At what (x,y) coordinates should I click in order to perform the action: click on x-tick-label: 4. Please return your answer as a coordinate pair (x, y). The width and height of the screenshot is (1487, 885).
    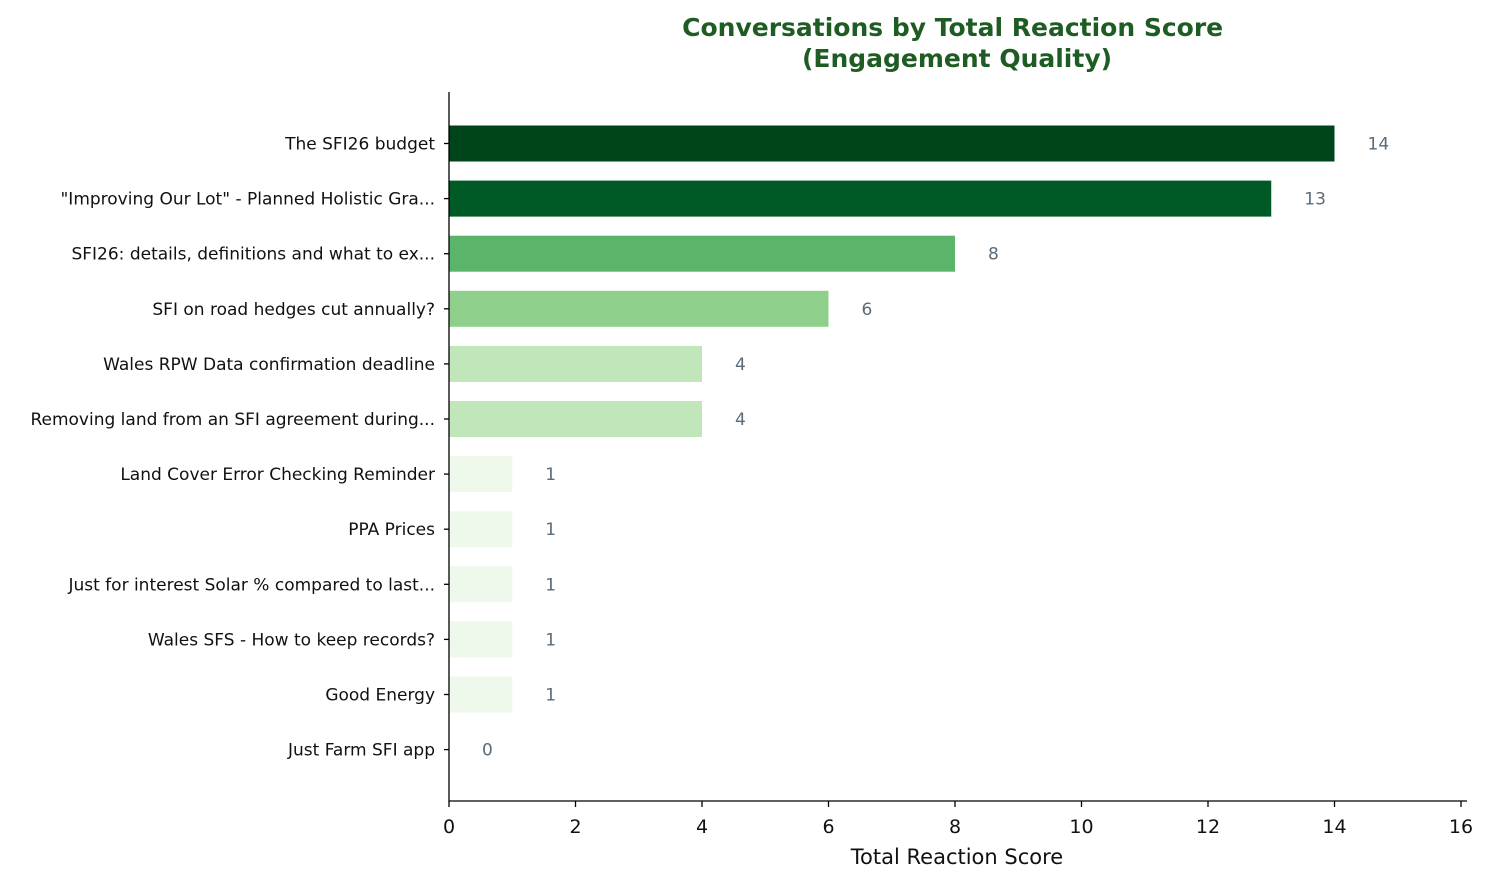
    Looking at the image, I should click on (702, 827).